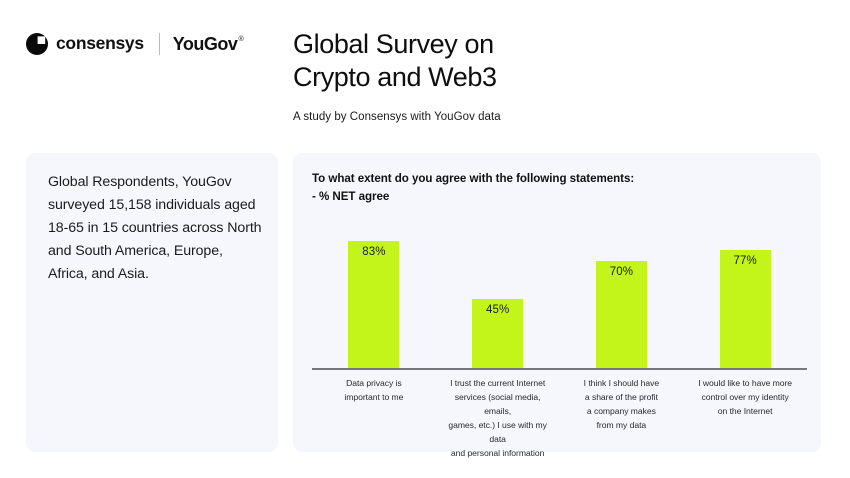 Image resolution: width=850 pixels, height=478 pixels. What do you see at coordinates (745, 261) in the screenshot?
I see `bar-value-label: 77%` at bounding box center [745, 261].